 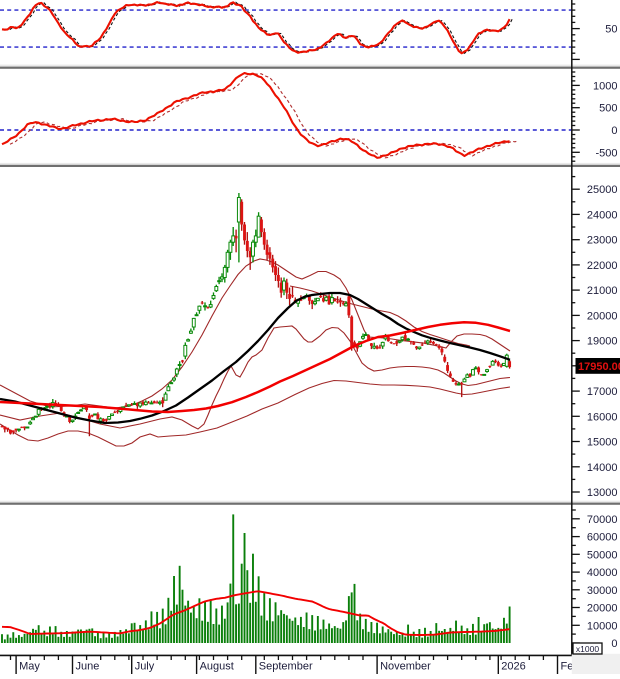 What do you see at coordinates (88, 667) in the screenshot?
I see `svg-text: June` at bounding box center [88, 667].